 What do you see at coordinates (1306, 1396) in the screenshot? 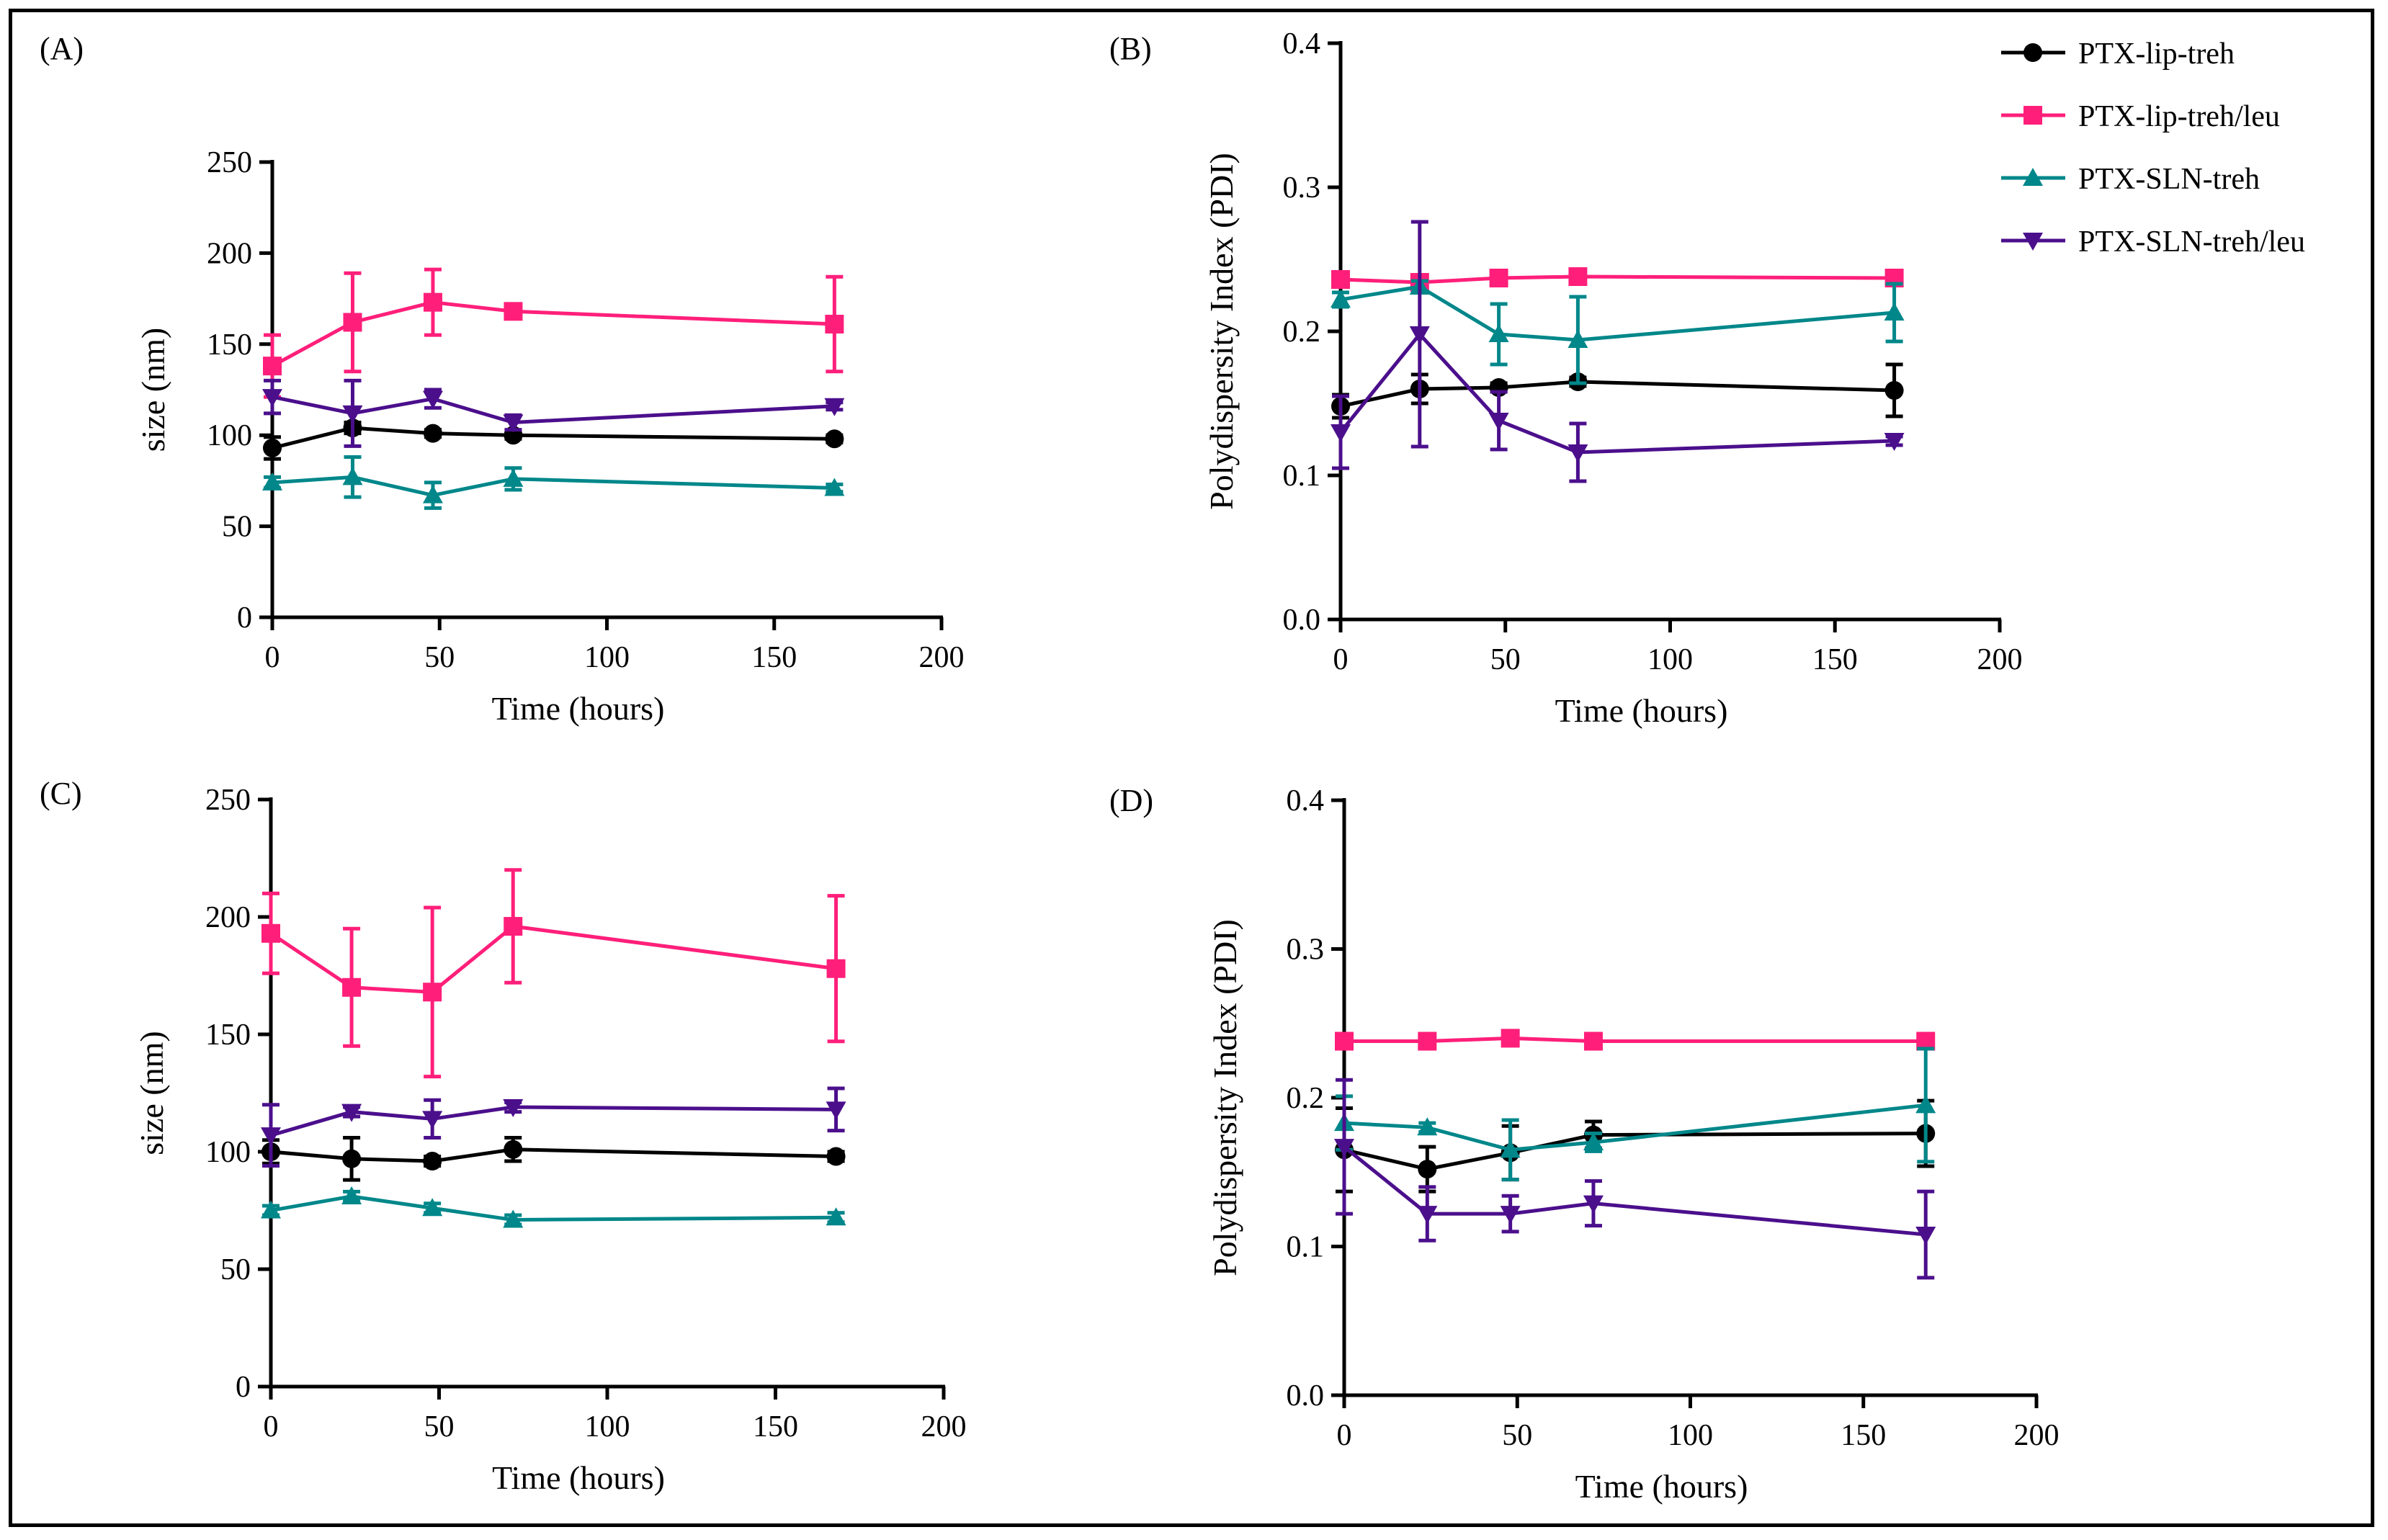
I see `y-tick-label: 0.0` at bounding box center [1306, 1396].